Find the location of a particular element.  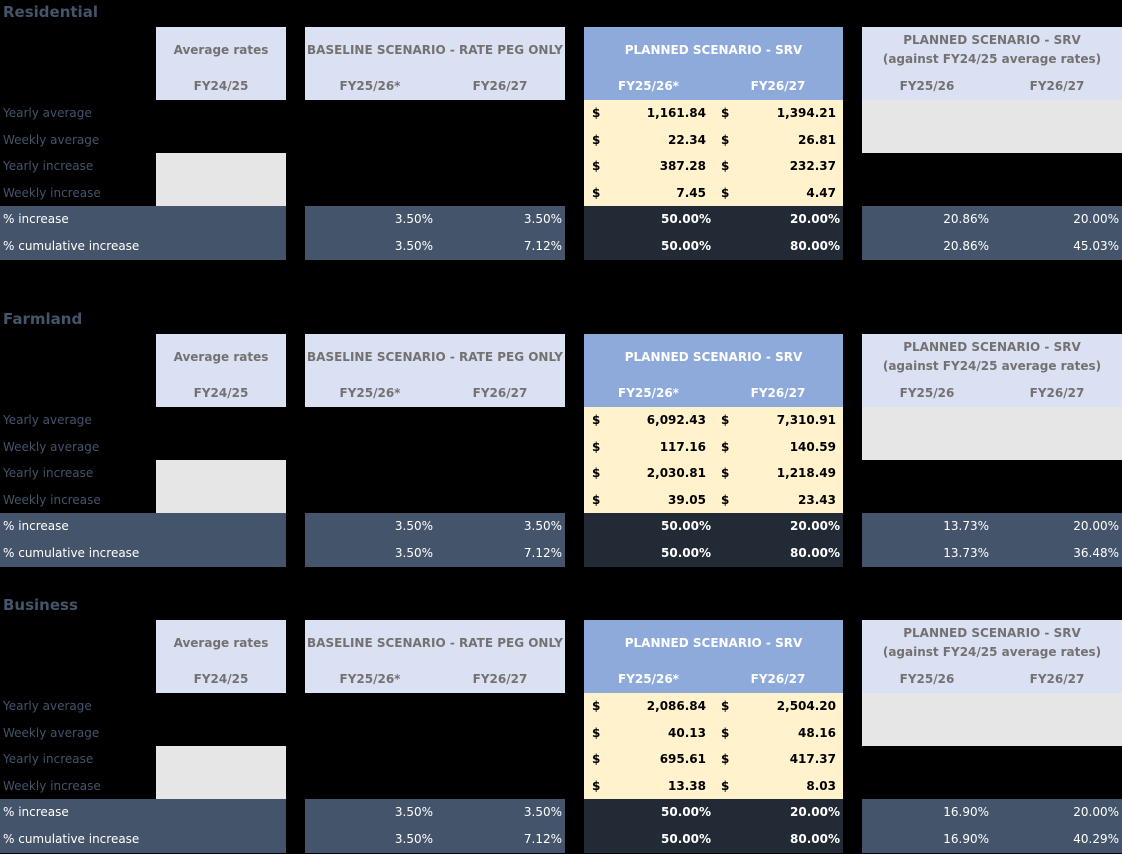

planned-vs-average-year-2: FY26/27 is located at coordinates (1057, 393).